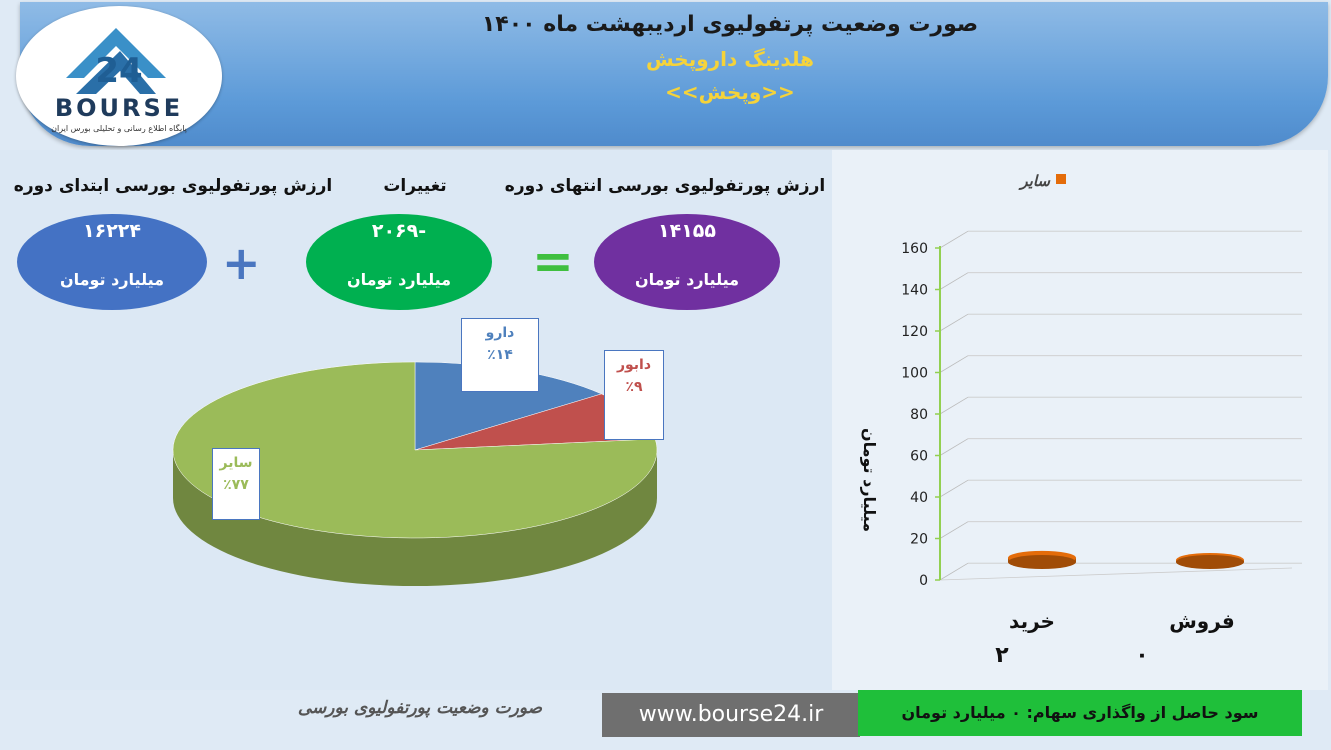  What do you see at coordinates (687, 262) in the screenshot?
I see `end-value-ellipse: ۱۴۱۵۵ میلیارد تومان` at bounding box center [687, 262].